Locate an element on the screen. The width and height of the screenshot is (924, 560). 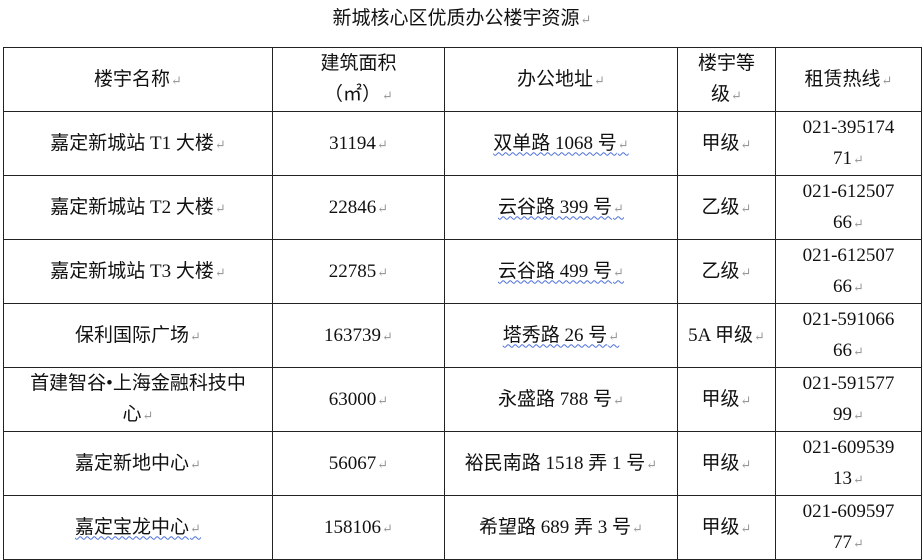
building-name-cell-text: 首建智谷•上海金融科技中心 is located at coordinates (138, 399).